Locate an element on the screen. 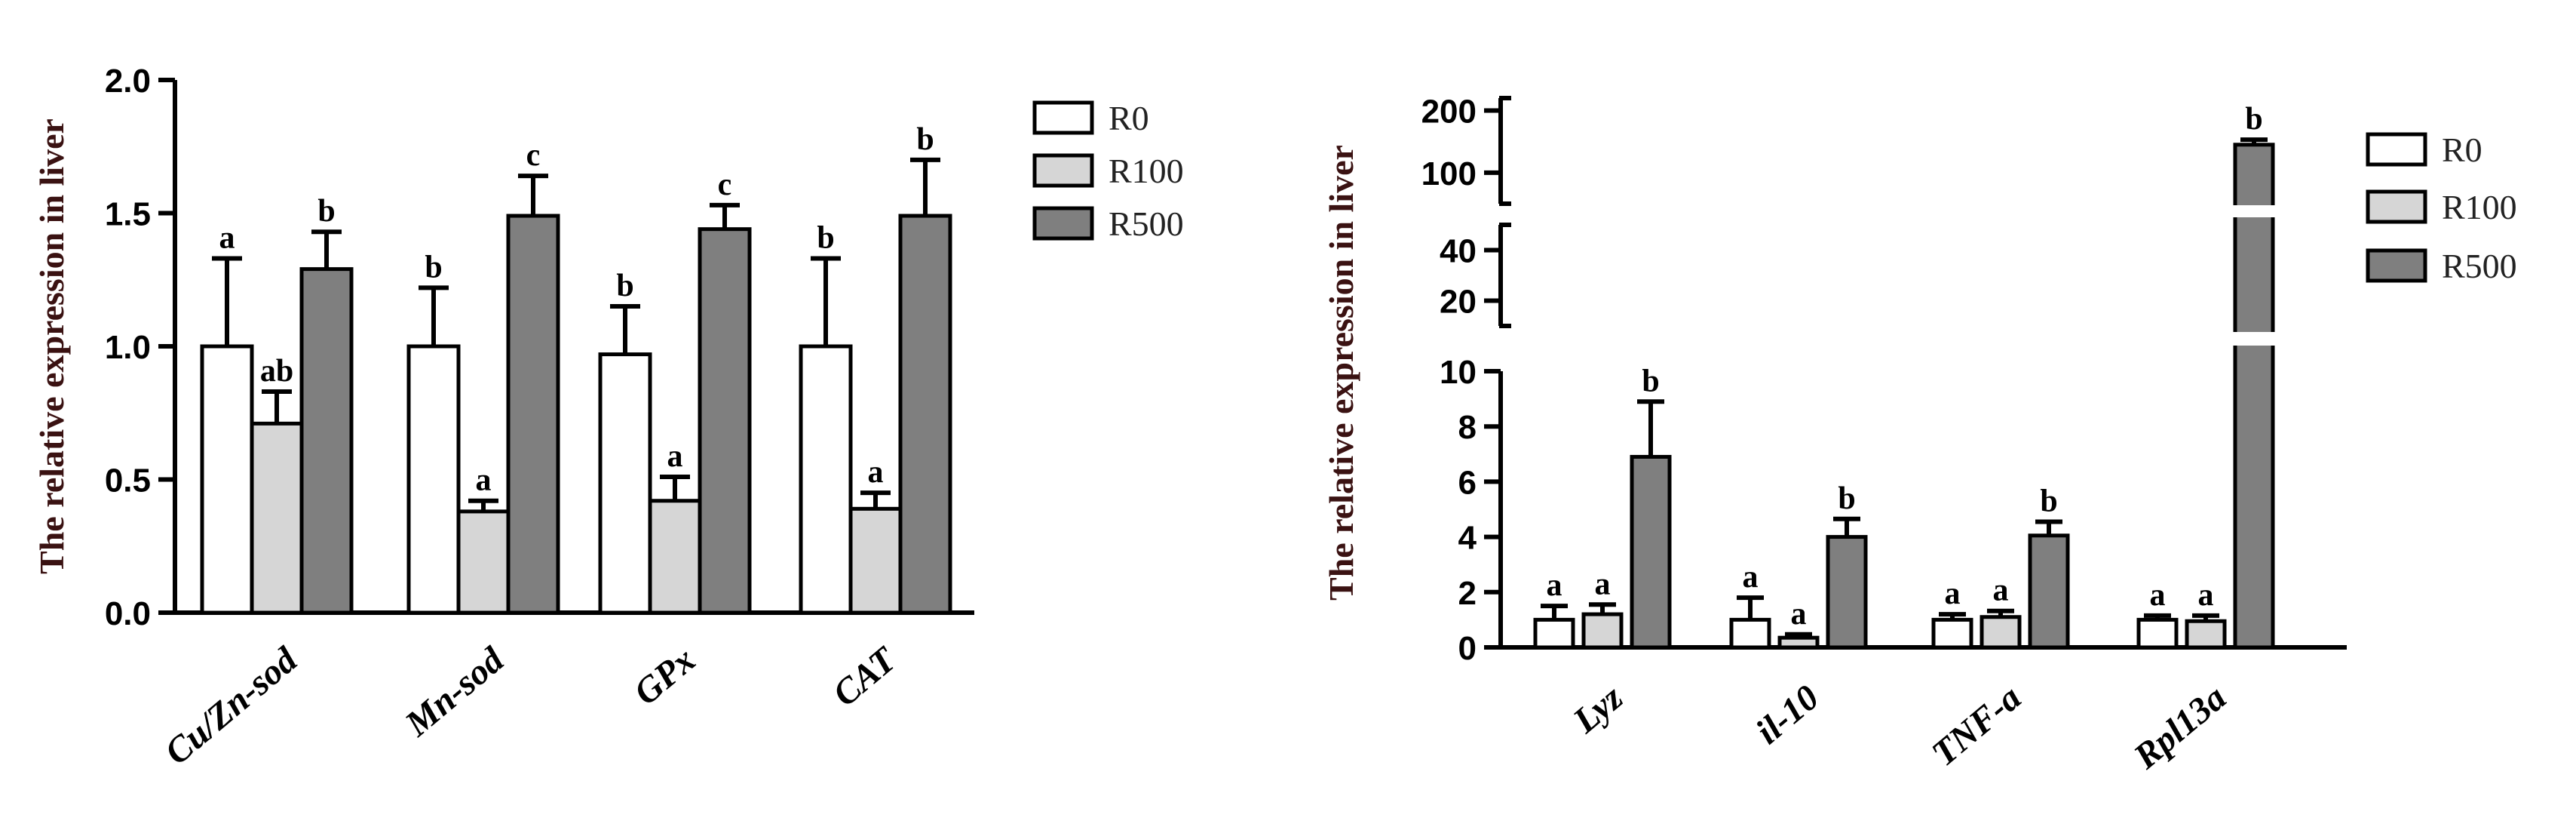 The width and height of the screenshot is (2576, 836). y-tick-label: 8 is located at coordinates (1467, 427).